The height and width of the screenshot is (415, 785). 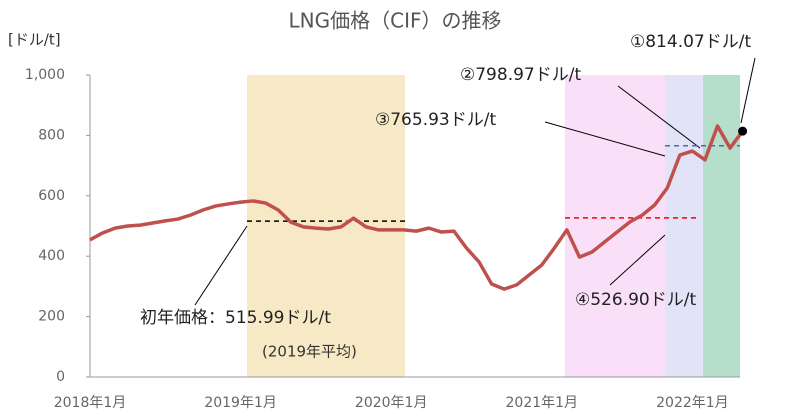 What do you see at coordinates (690, 42) in the screenshot?
I see `annotation: ①814.07ドル/t` at bounding box center [690, 42].